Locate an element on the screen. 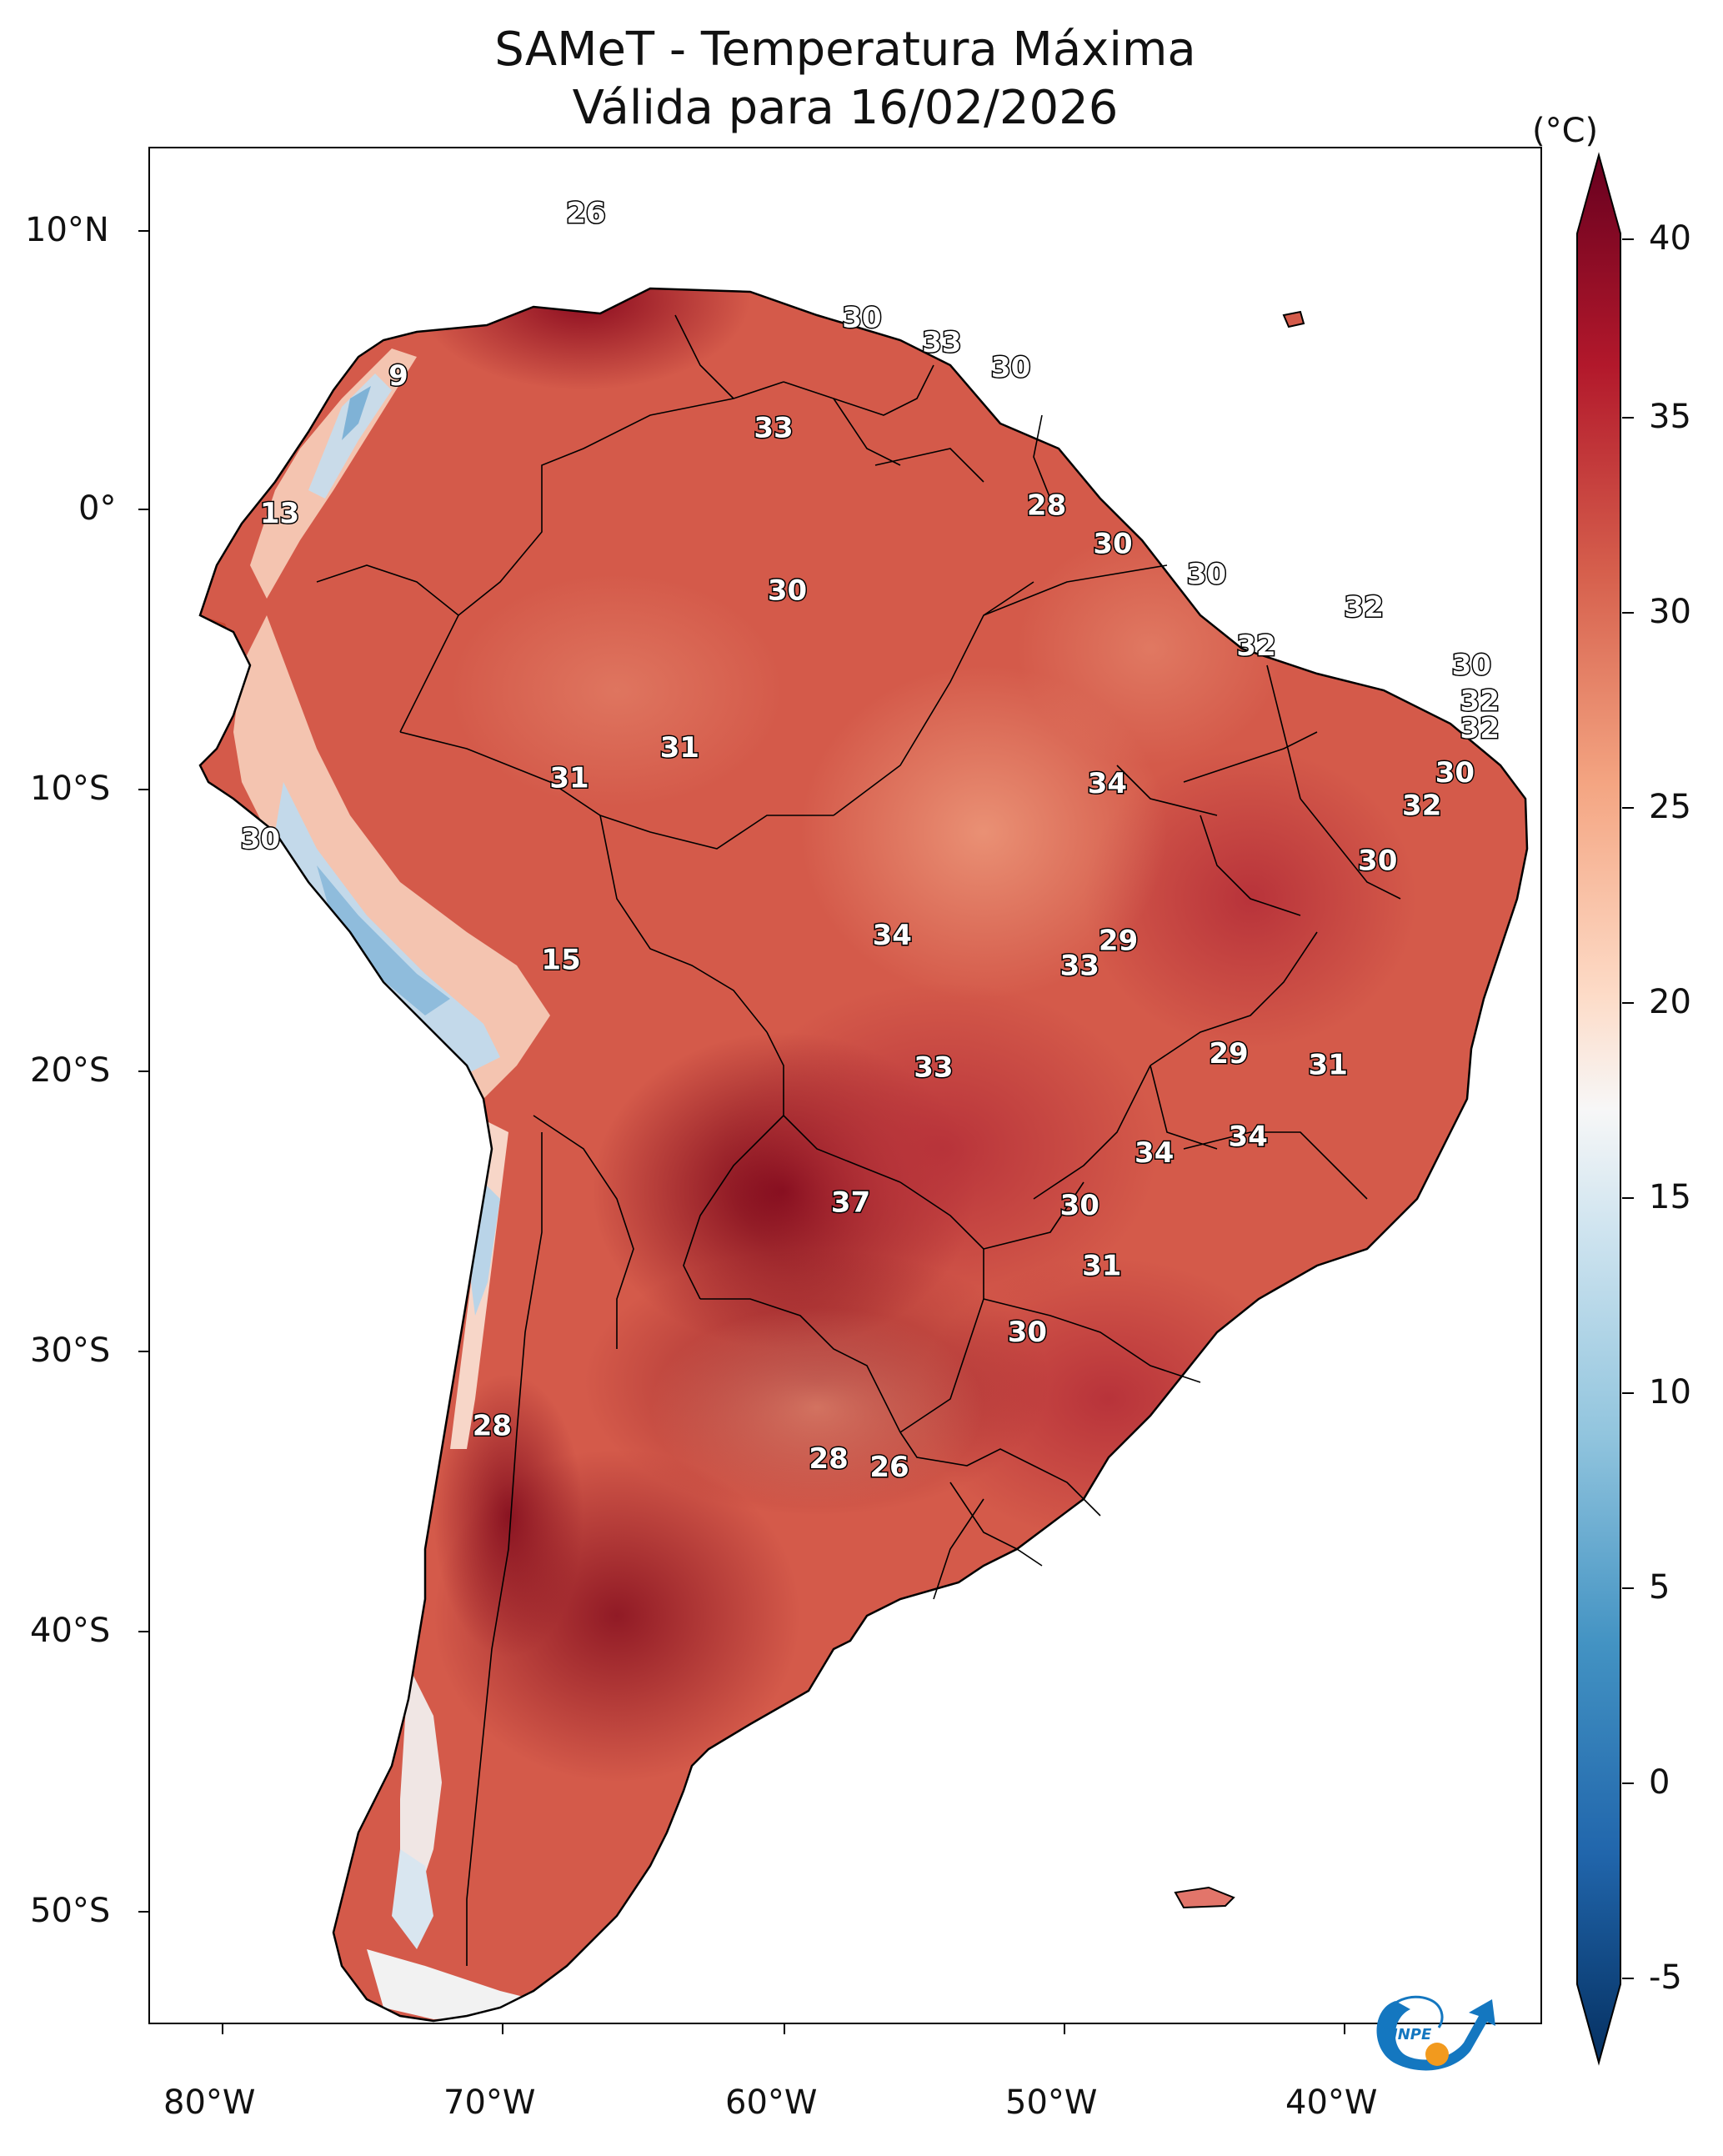 This screenshot has height=2156, width=1723. lat-label-50s: 50°S is located at coordinates (70, 1911).